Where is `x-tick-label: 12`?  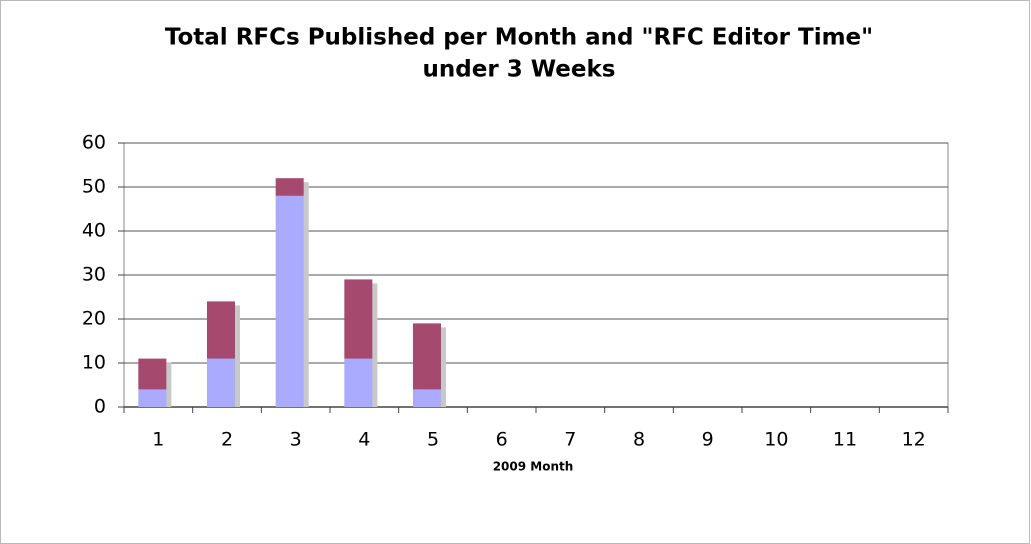
x-tick-label: 12 is located at coordinates (914, 440).